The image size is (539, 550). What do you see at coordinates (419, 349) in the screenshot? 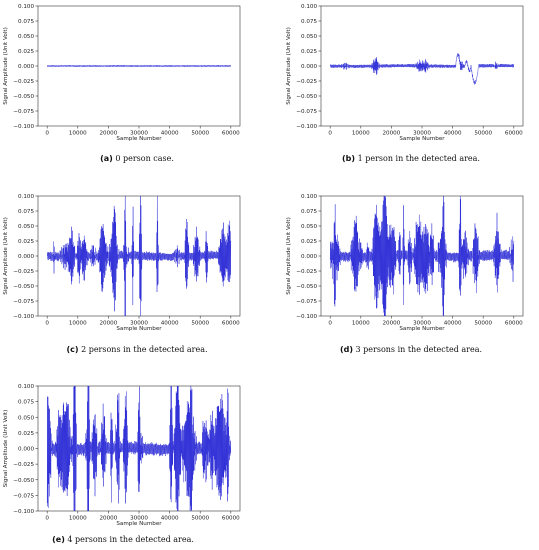
I see `caption-text: 3 persons in the detected area.` at bounding box center [419, 349].